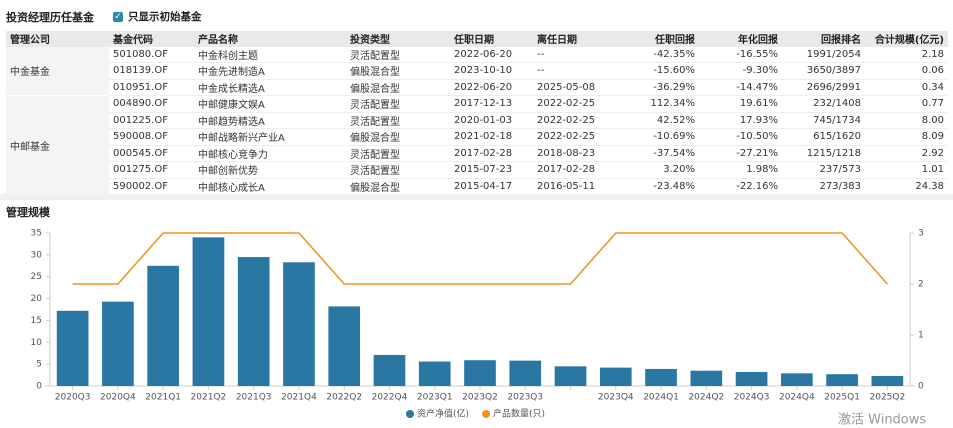 Image resolution: width=953 pixels, height=428 pixels. Describe the element at coordinates (270, 170) in the screenshot. I see `table-cell: 中邮创新优势` at that location.